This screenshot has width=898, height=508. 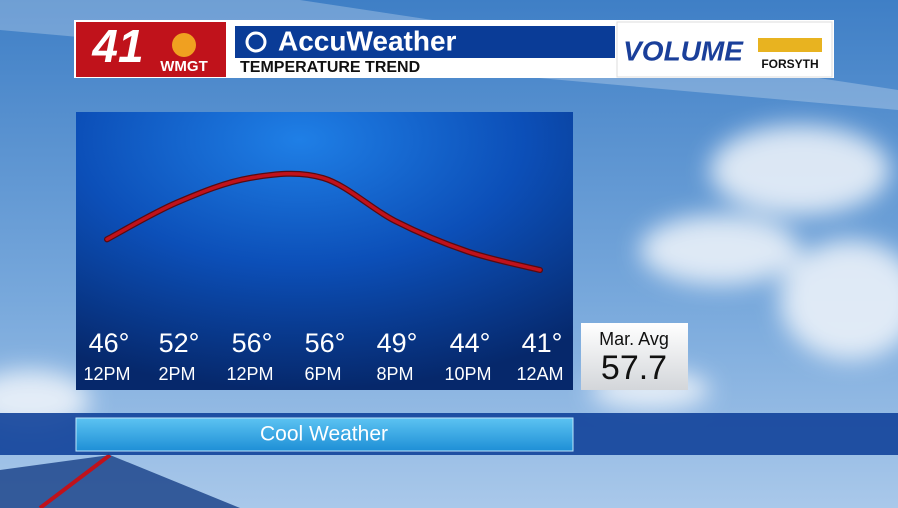 I want to click on time-label: 10PM, so click(x=467, y=374).